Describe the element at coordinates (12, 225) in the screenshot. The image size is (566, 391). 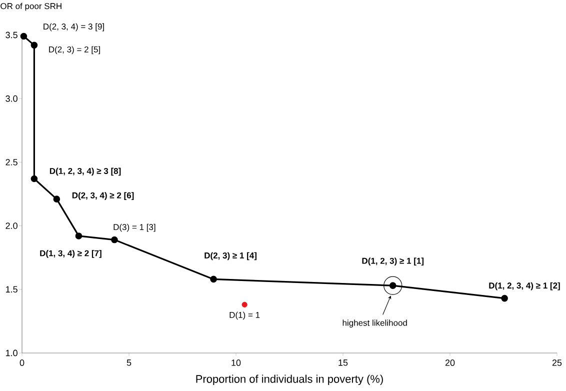
I see `y-tick-label: 2.0` at that location.